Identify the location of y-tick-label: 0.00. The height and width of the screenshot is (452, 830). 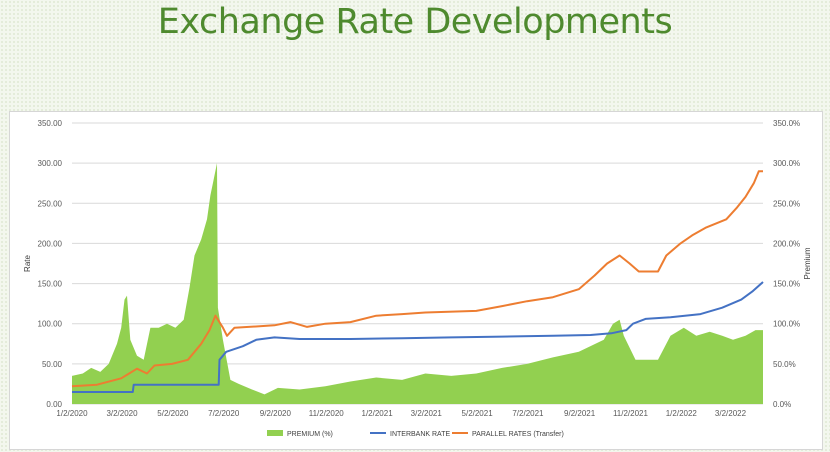
(54, 404).